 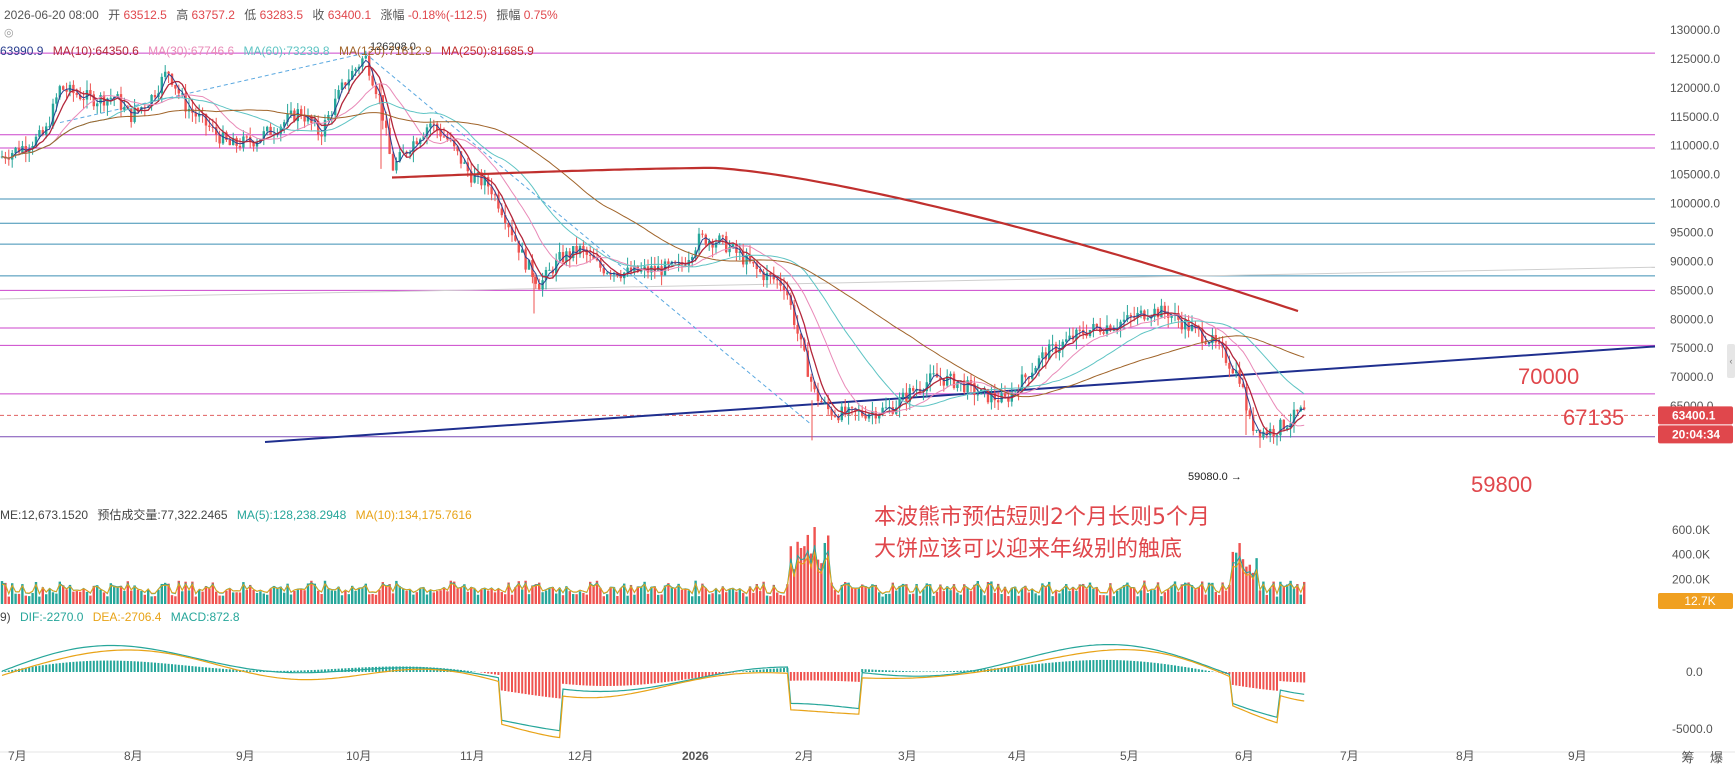 I want to click on open-value: 63512.5, so click(x=145, y=15).